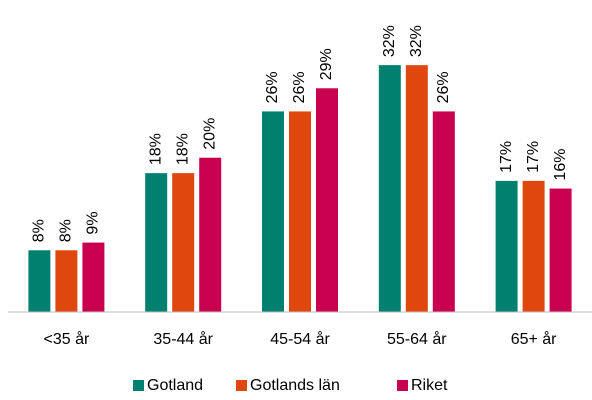 Image resolution: width=592 pixels, height=400 pixels. What do you see at coordinates (93, 222) in the screenshot?
I see `value-label: 9%` at bounding box center [93, 222].